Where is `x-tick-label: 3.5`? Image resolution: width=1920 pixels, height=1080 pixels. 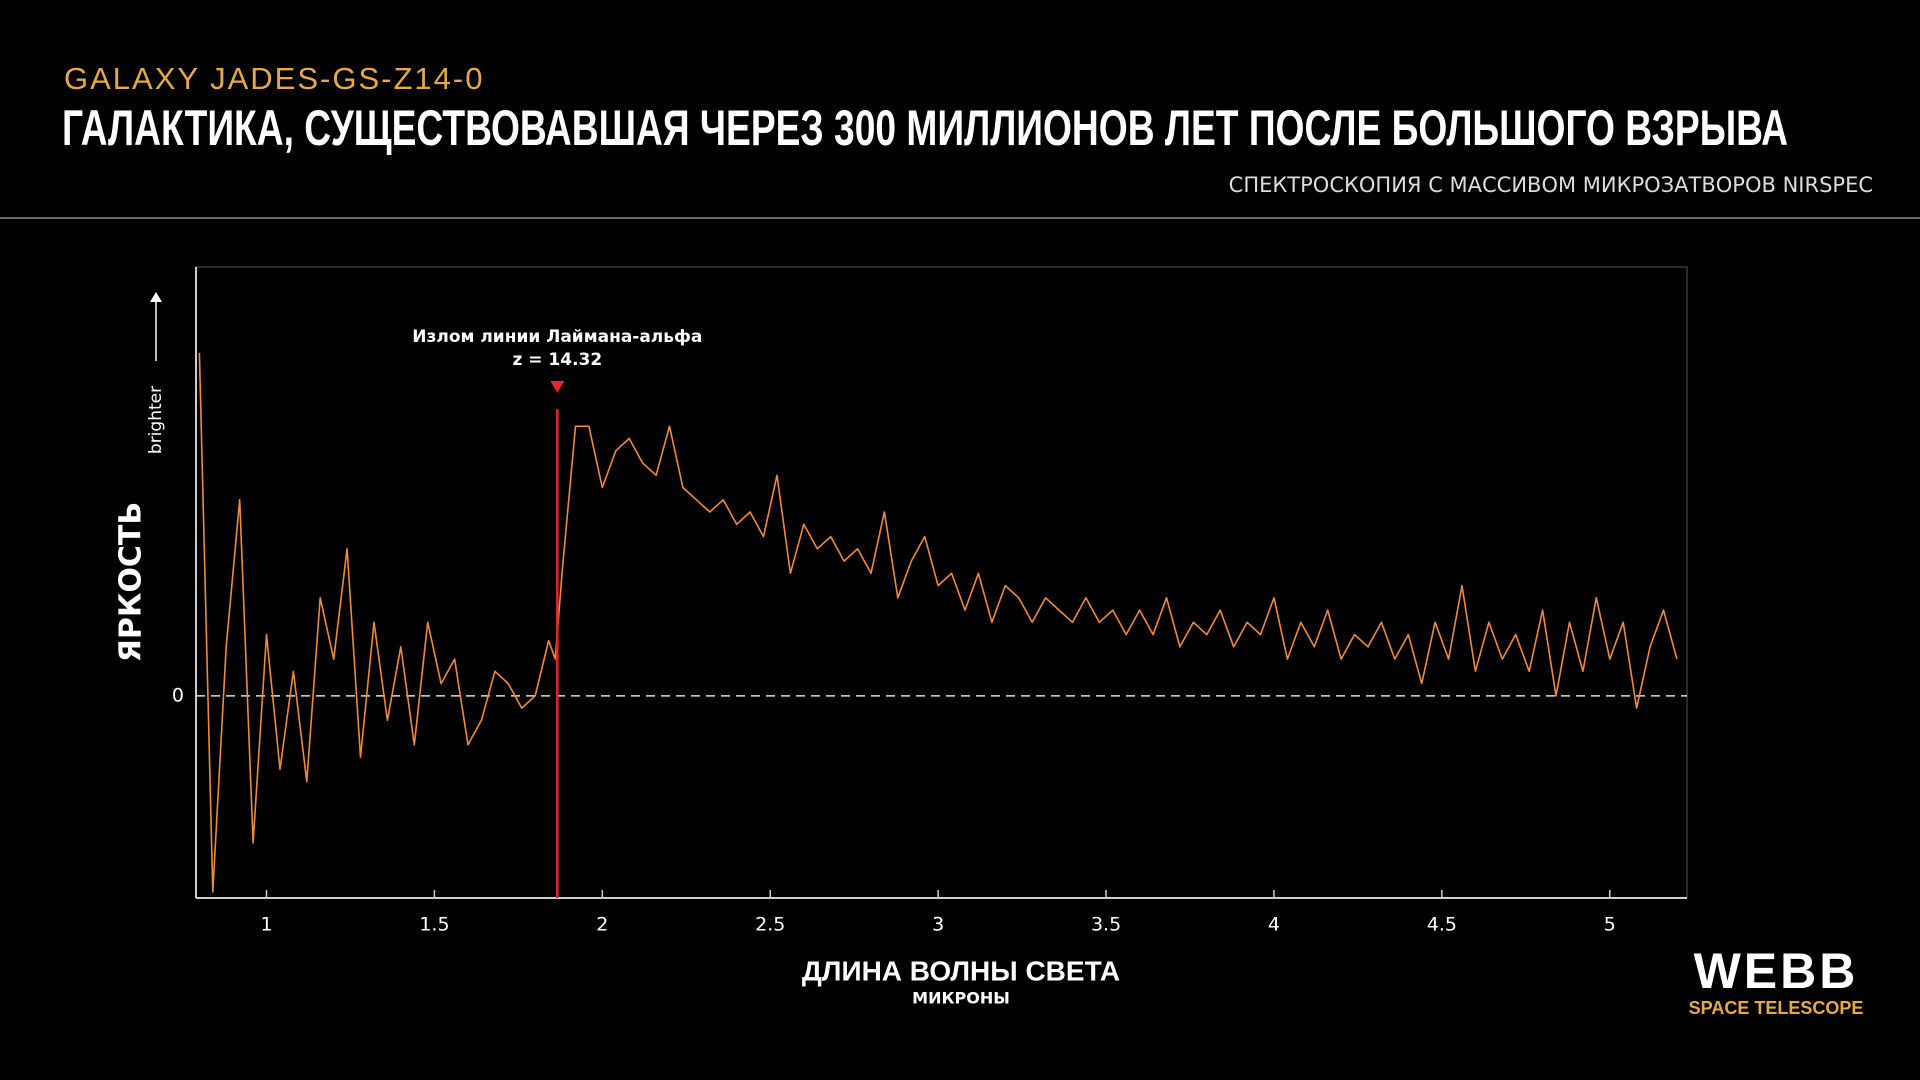 x-tick-label: 3.5 is located at coordinates (1106, 925).